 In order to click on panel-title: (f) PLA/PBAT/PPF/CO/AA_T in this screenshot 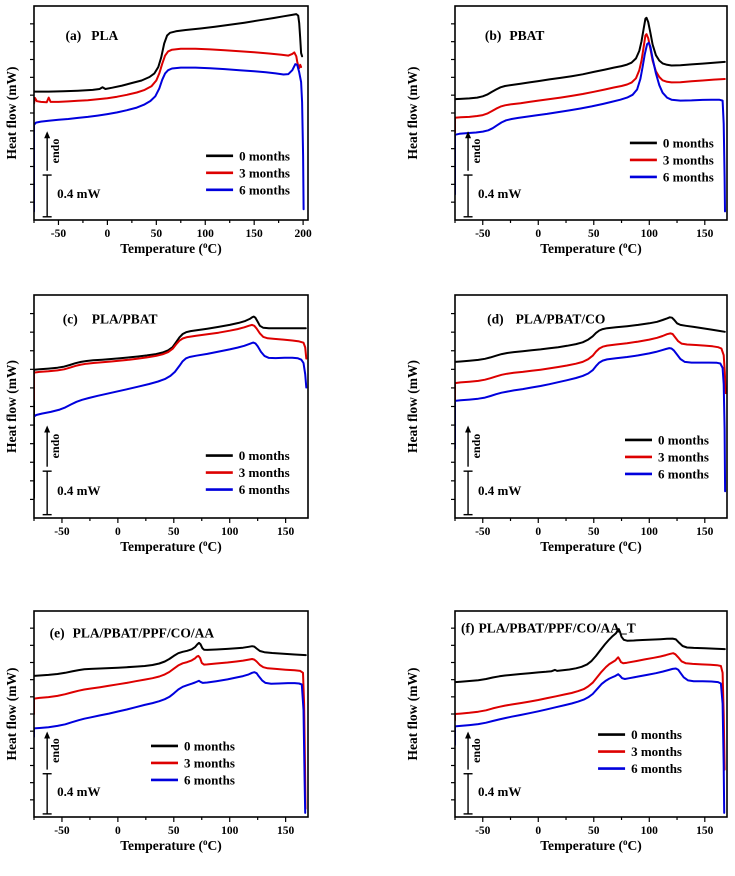, I will do `click(548, 627)`.